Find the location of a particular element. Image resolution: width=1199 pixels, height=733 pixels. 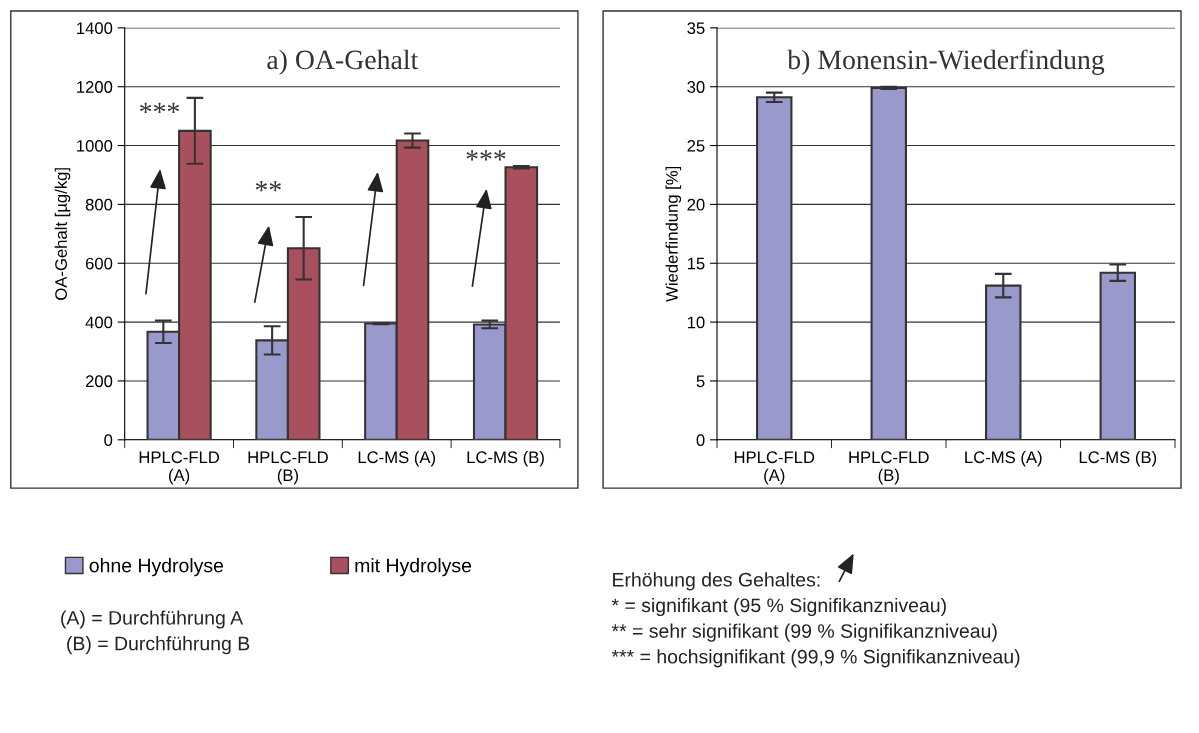

annotation: ** is located at coordinates (268, 186).